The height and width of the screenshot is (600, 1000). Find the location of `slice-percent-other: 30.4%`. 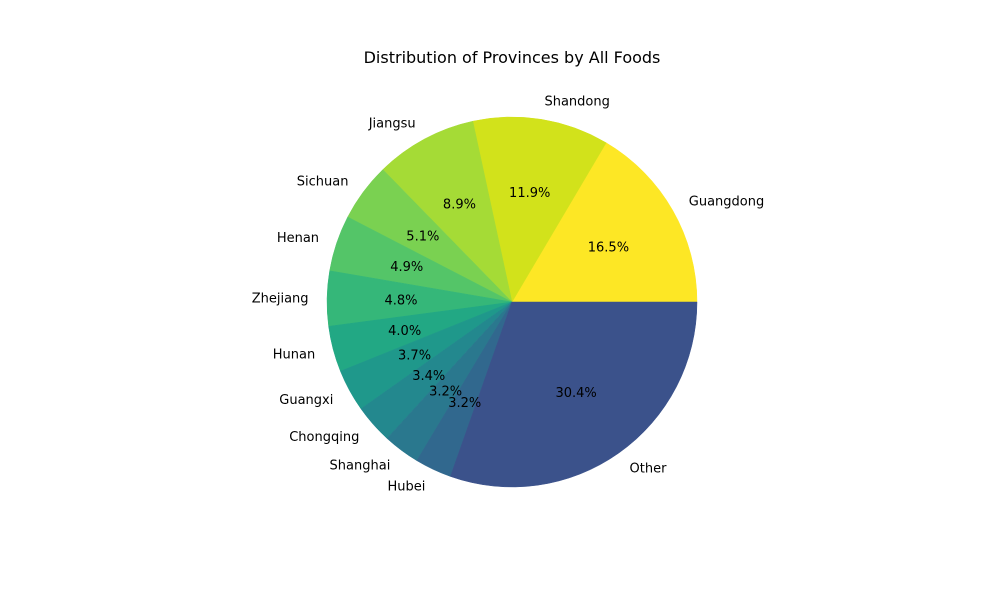

slice-percent-other: 30.4% is located at coordinates (575, 393).